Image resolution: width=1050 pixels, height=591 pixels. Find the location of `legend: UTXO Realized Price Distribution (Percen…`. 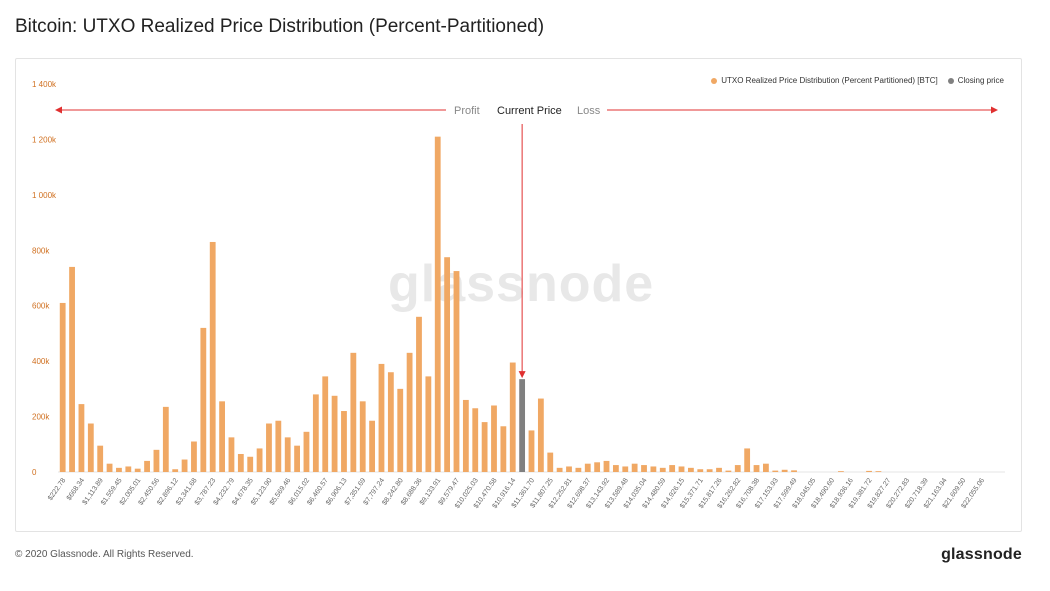

legend: UTXO Realized Price Distribution (Percen… is located at coordinates (857, 80).